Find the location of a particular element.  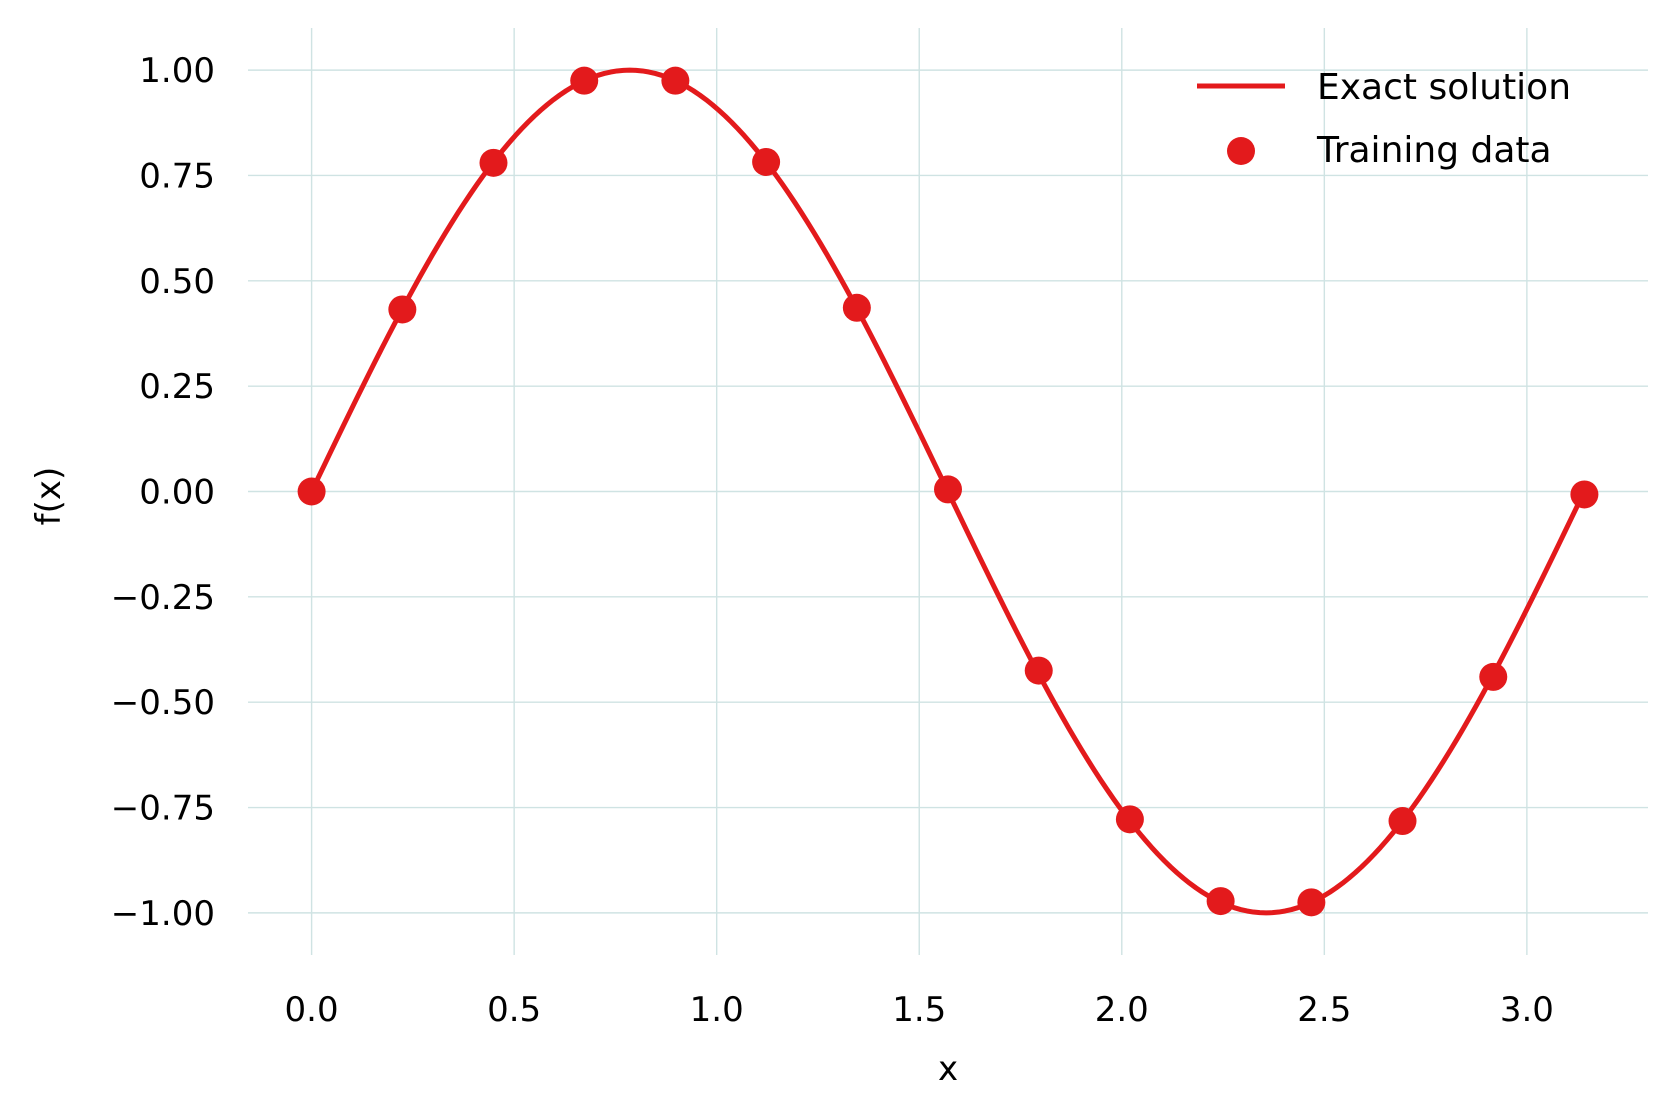

y-axis-ticks: 1.00 0.75 0.50 0.25 0.00 −0.25 −0.50 −0.75 −1.00 is located at coordinates (163, 492).